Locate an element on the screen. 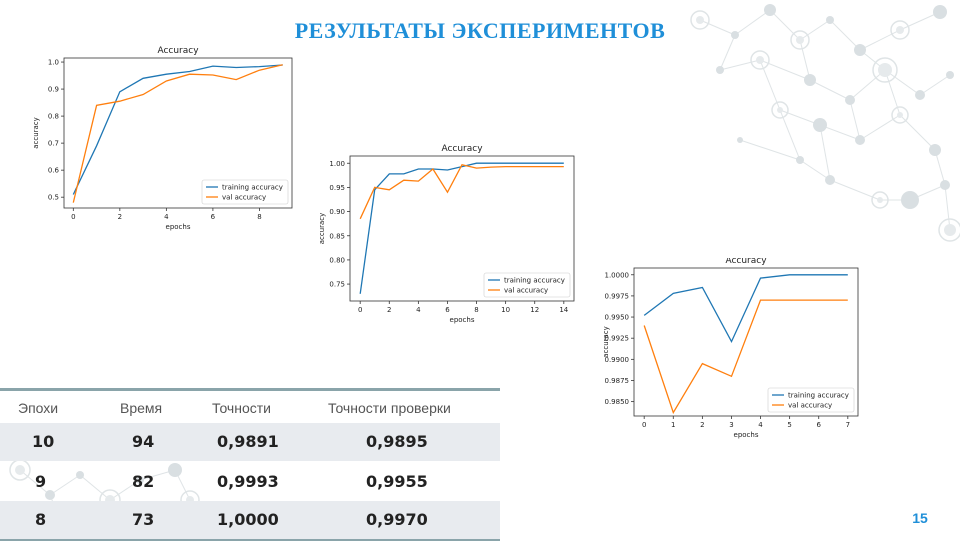  cell-epochs: 10 is located at coordinates (43, 441).